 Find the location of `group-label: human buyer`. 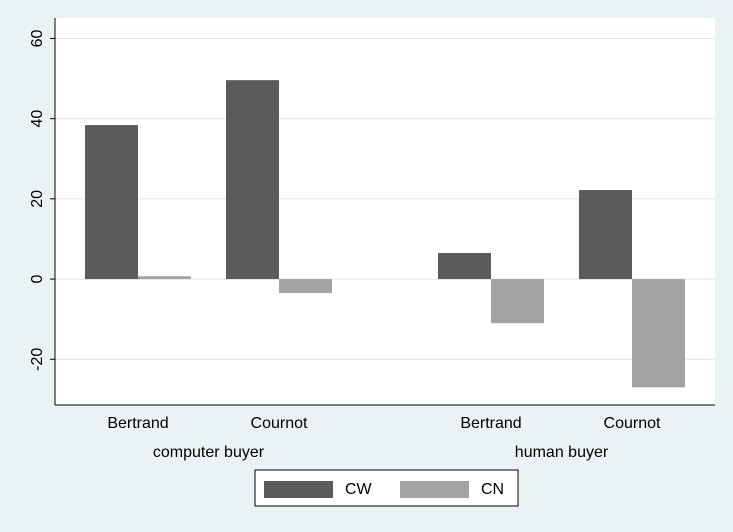

group-label: human buyer is located at coordinates (562, 452).